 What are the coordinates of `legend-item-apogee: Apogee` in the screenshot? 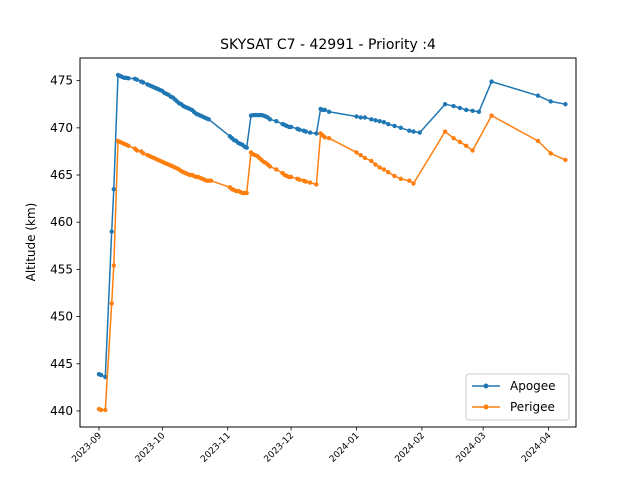 It's located at (514, 386).